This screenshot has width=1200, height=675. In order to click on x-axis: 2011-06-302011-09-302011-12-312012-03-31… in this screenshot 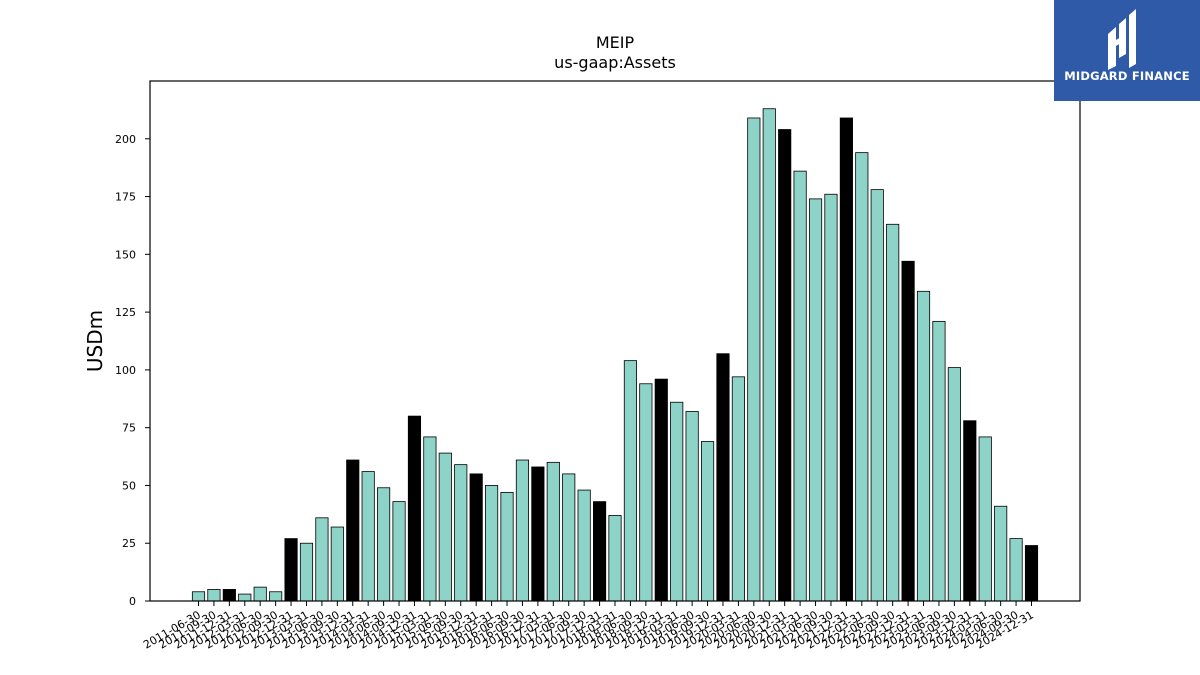, I will do `click(588, 626)`.